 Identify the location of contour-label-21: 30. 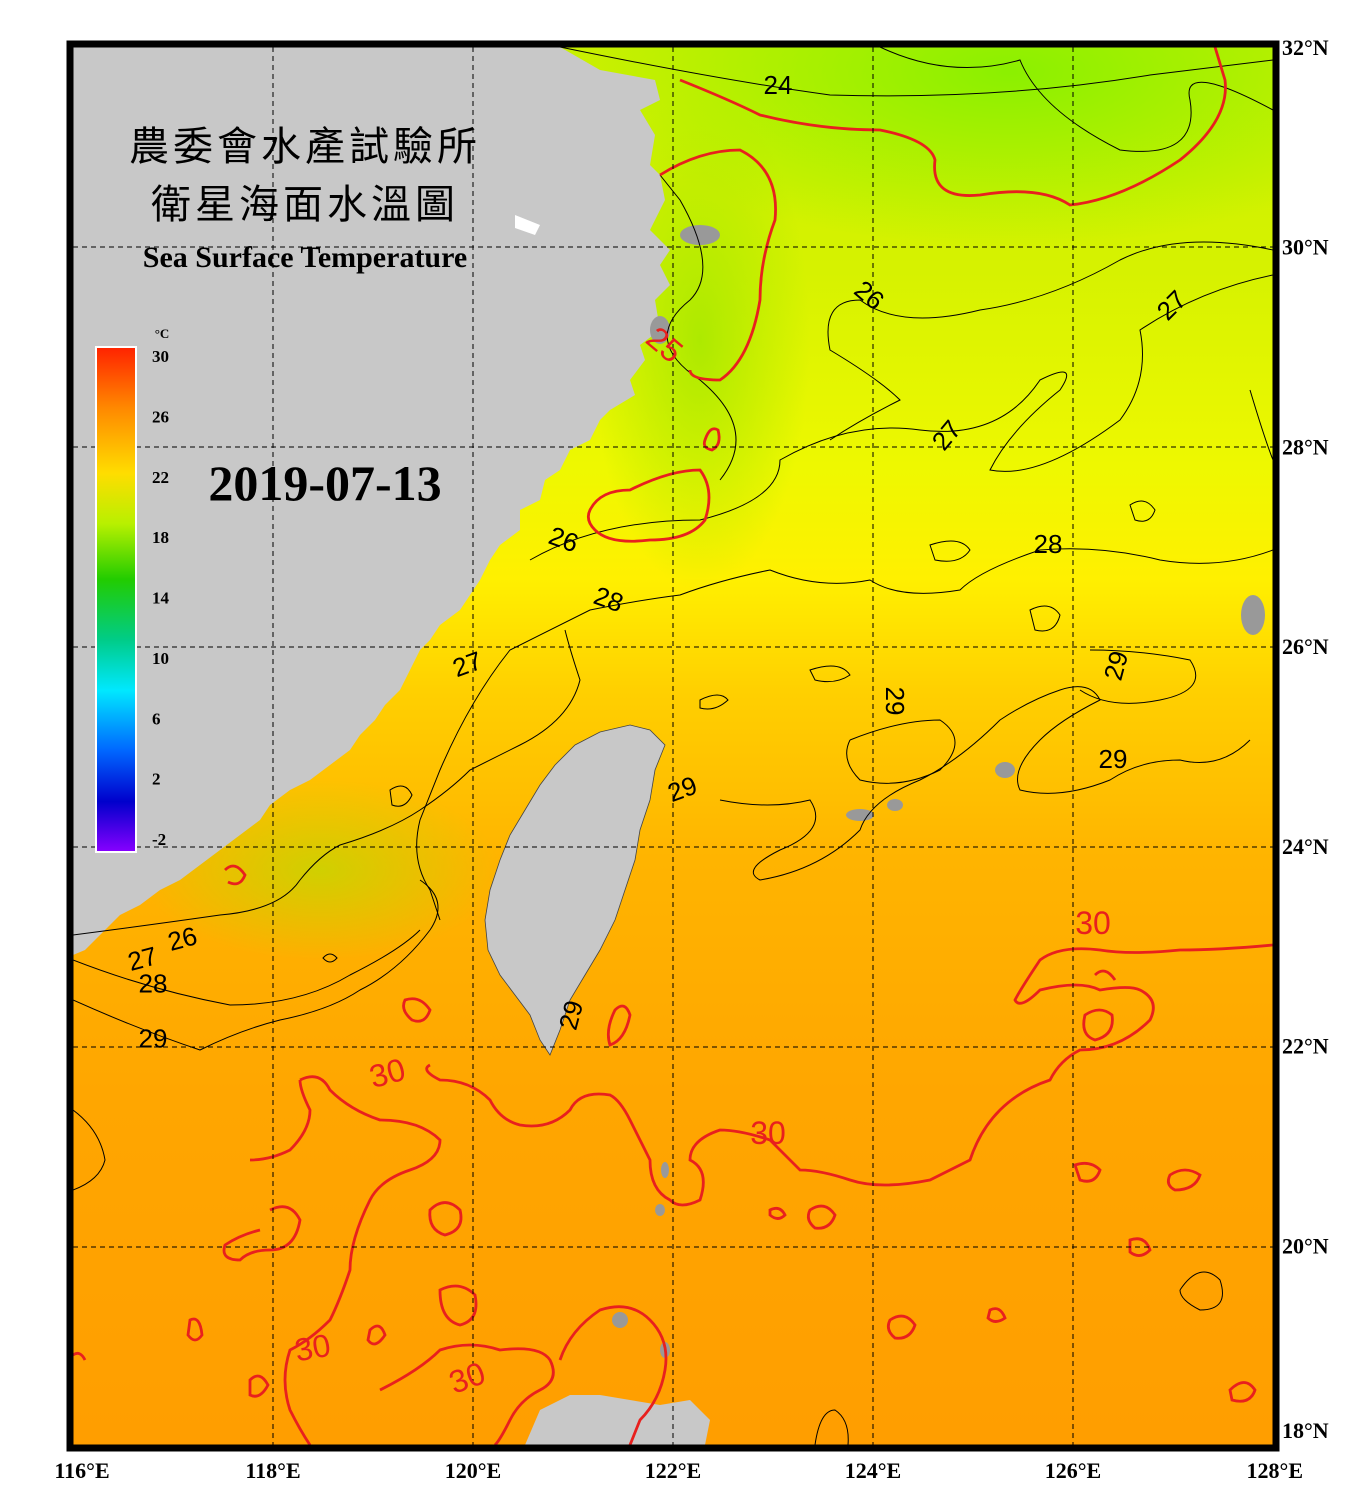
(312, 1348).